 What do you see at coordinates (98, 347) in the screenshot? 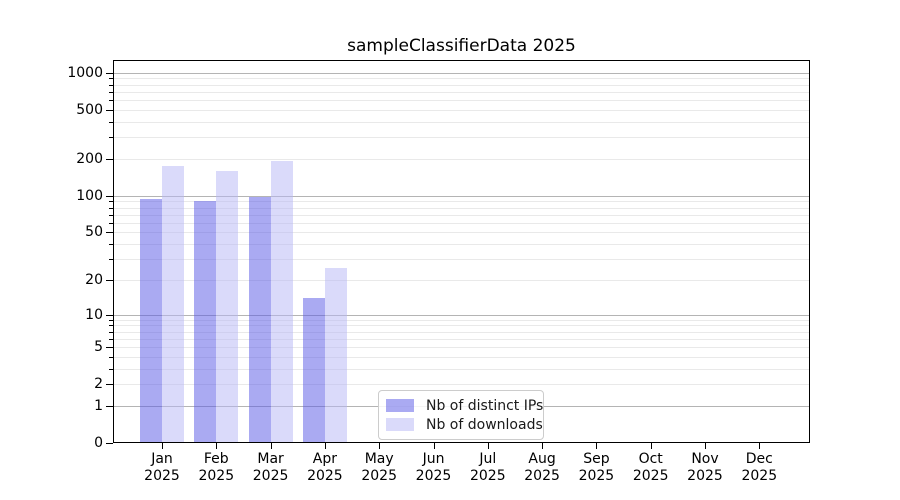
I see `y-tick-label: 5` at bounding box center [98, 347].